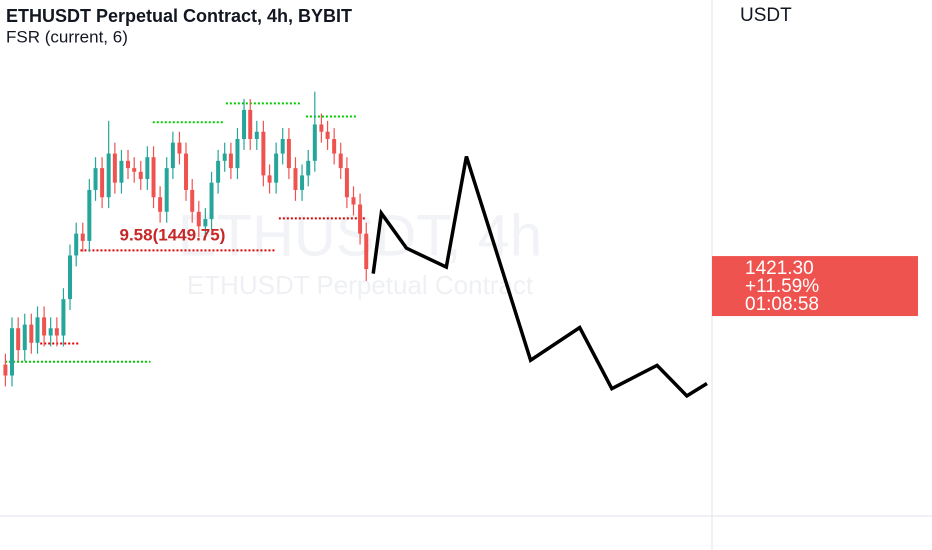 This screenshot has height=550, width=932. Describe the element at coordinates (173, 234) in the screenshot. I see `annotation: 9.58(1449.75)` at that location.